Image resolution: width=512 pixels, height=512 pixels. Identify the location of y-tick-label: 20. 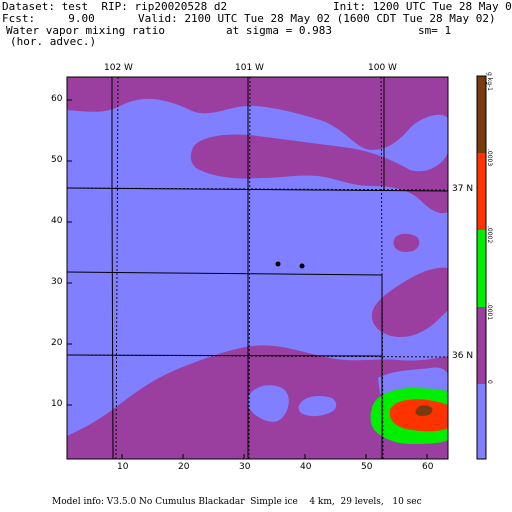
(57, 343).